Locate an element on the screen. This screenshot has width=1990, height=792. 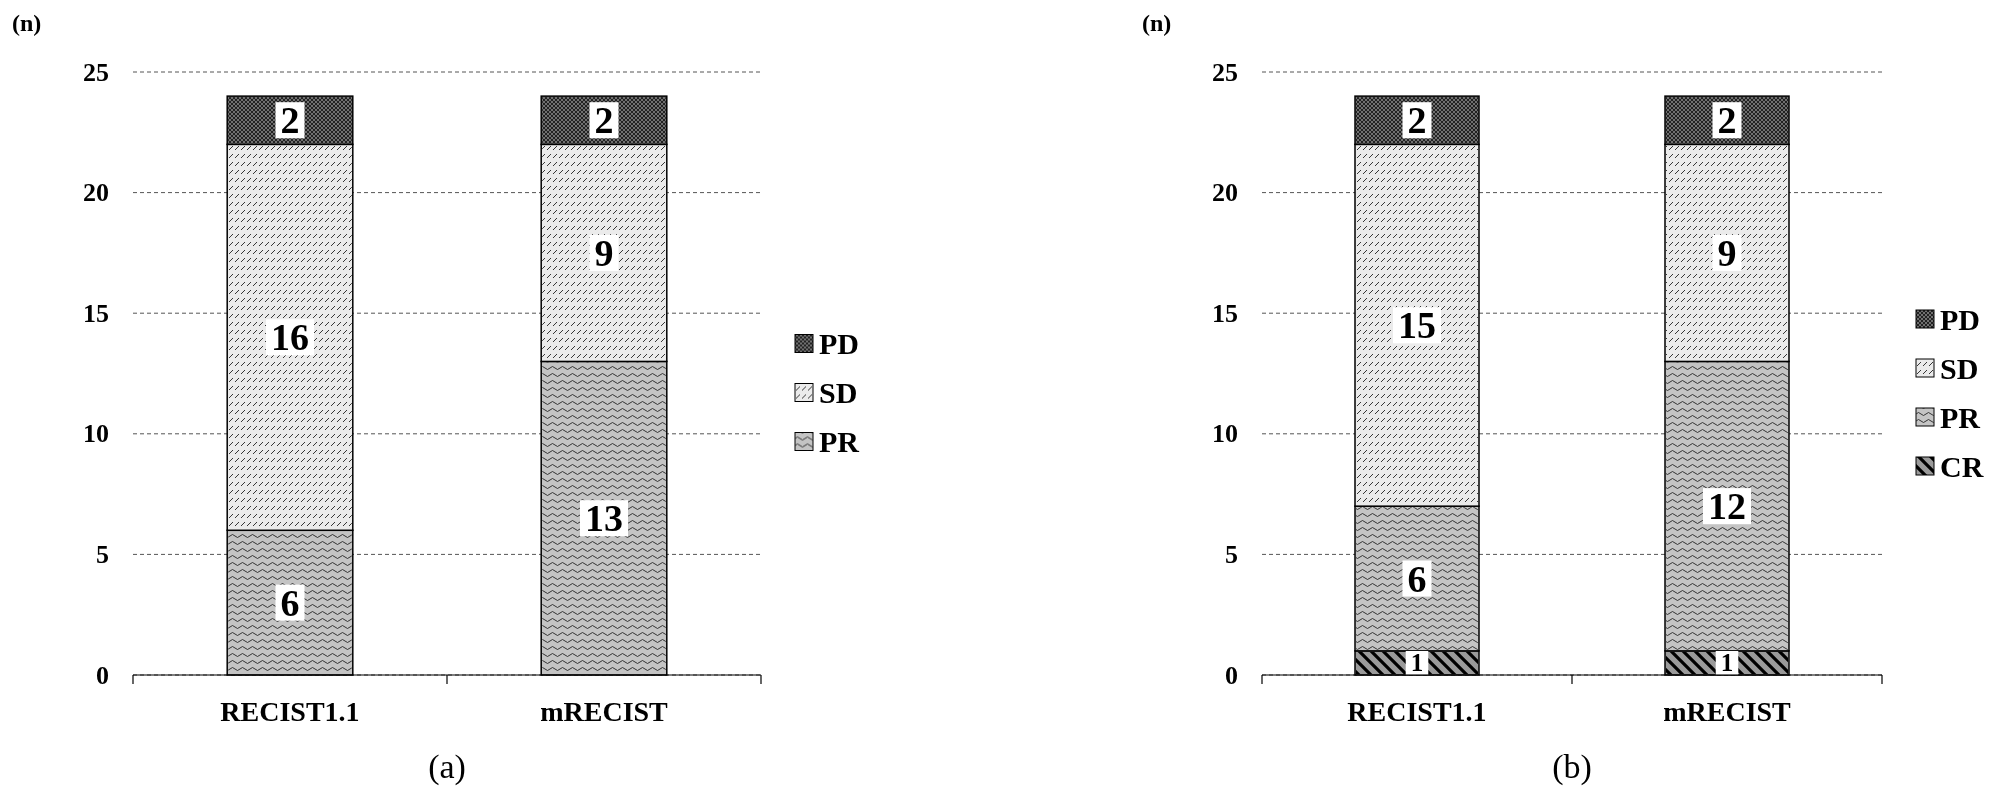
legend-label: CR is located at coordinates (1962, 466).